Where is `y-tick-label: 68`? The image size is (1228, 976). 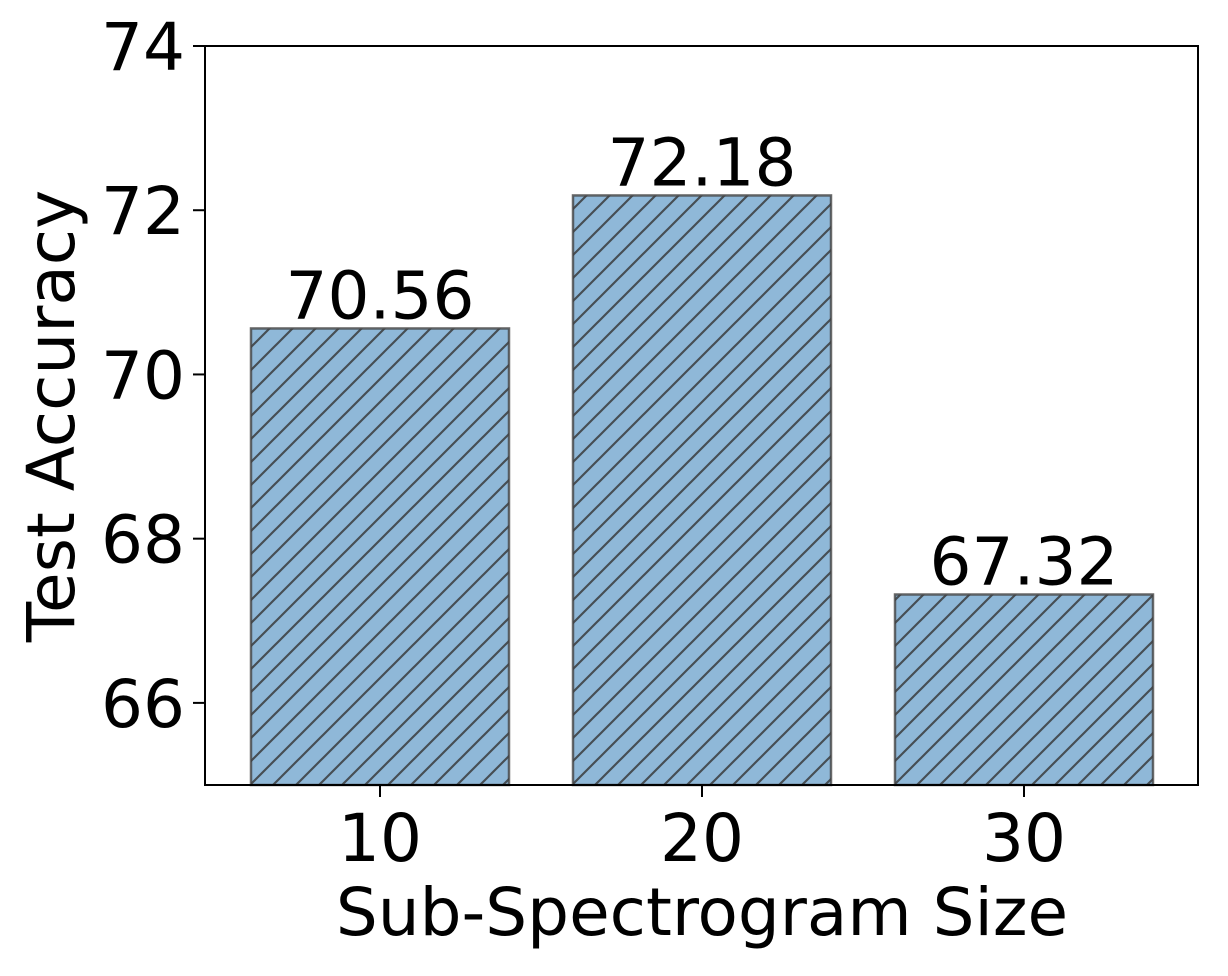 y-tick-label: 68 is located at coordinates (143, 540).